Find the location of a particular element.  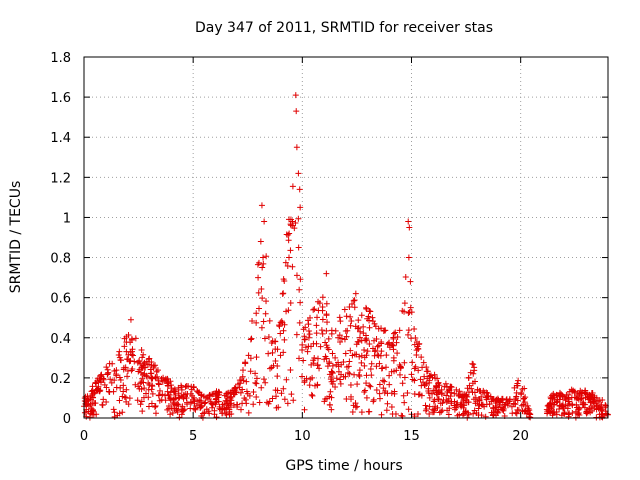

y-tick-label: 1.4 is located at coordinates (60, 138).